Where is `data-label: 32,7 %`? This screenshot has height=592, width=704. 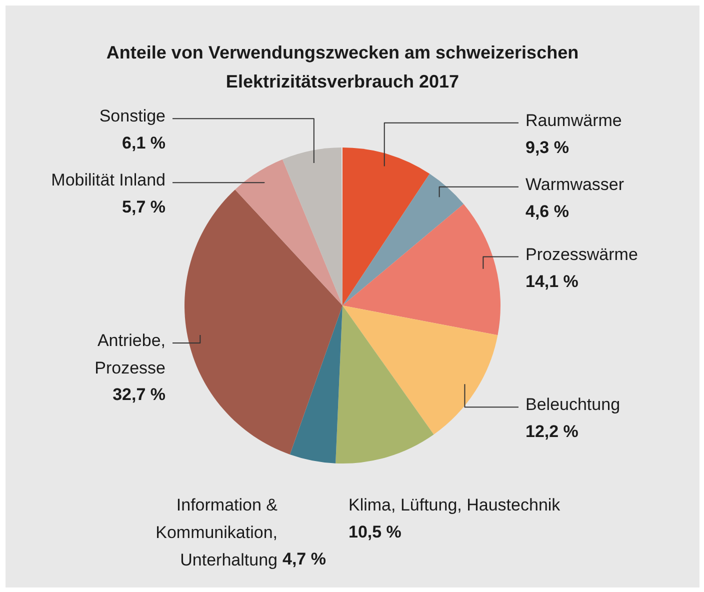
data-label: 32,7 % is located at coordinates (139, 394).